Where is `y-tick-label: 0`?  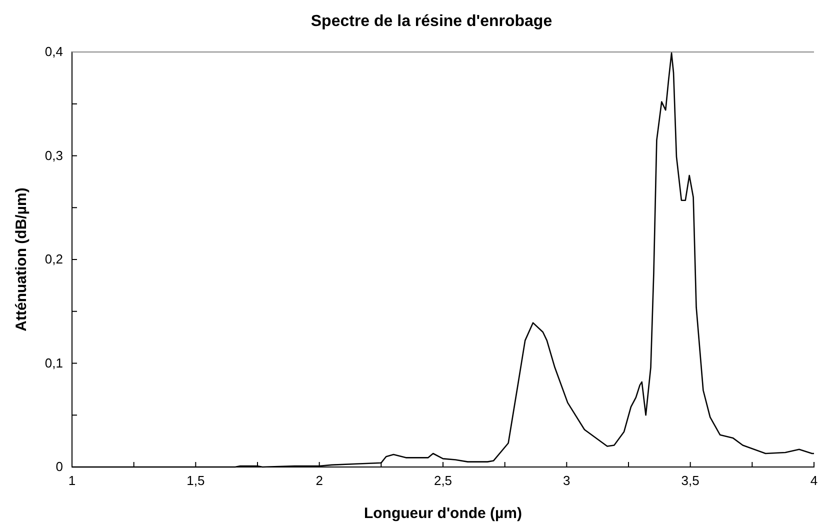 y-tick-label: 0 is located at coordinates (59, 466).